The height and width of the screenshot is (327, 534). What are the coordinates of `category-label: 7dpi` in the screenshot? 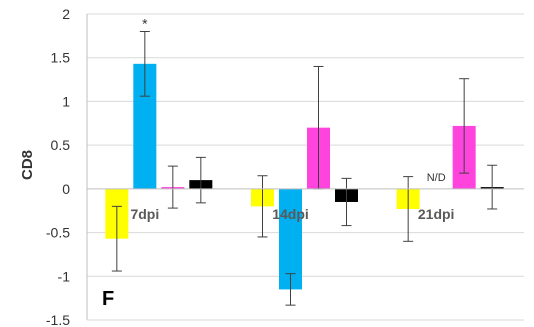 It's located at (144, 214).